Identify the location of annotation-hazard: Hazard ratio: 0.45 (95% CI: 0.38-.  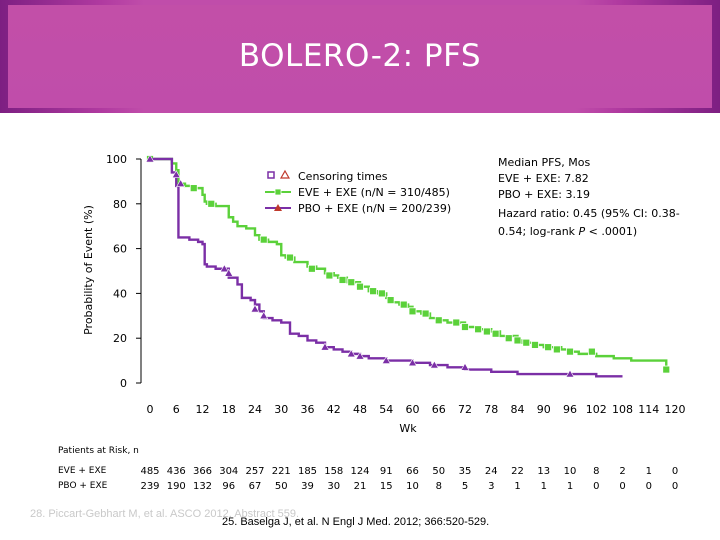
(589, 213).